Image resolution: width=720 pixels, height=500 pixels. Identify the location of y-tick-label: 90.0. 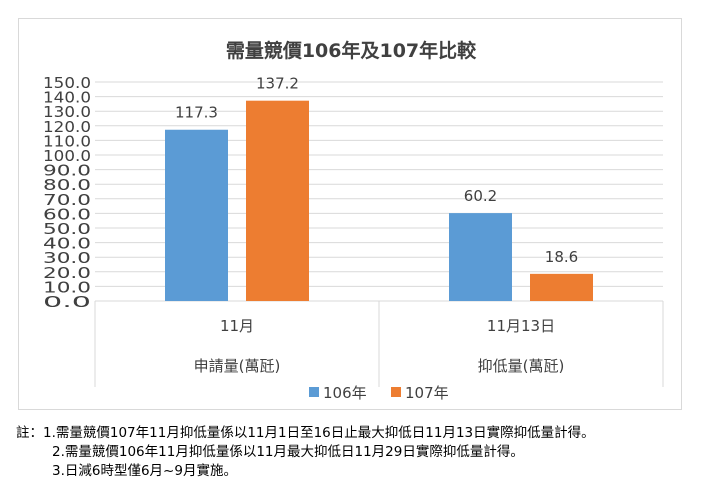
(67, 171).